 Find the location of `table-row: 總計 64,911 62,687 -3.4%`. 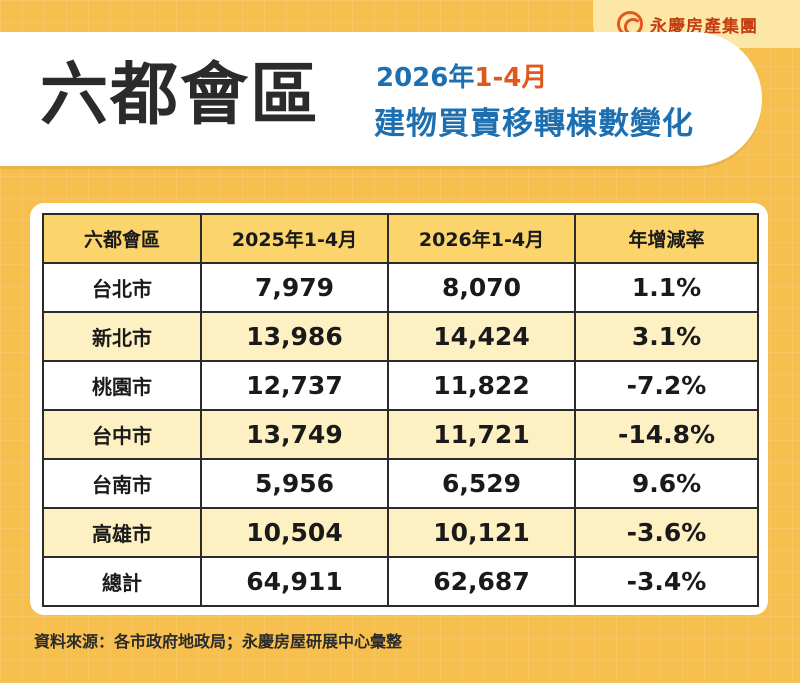

table-row: 總計 64,911 62,687 -3.4% is located at coordinates (400, 581).